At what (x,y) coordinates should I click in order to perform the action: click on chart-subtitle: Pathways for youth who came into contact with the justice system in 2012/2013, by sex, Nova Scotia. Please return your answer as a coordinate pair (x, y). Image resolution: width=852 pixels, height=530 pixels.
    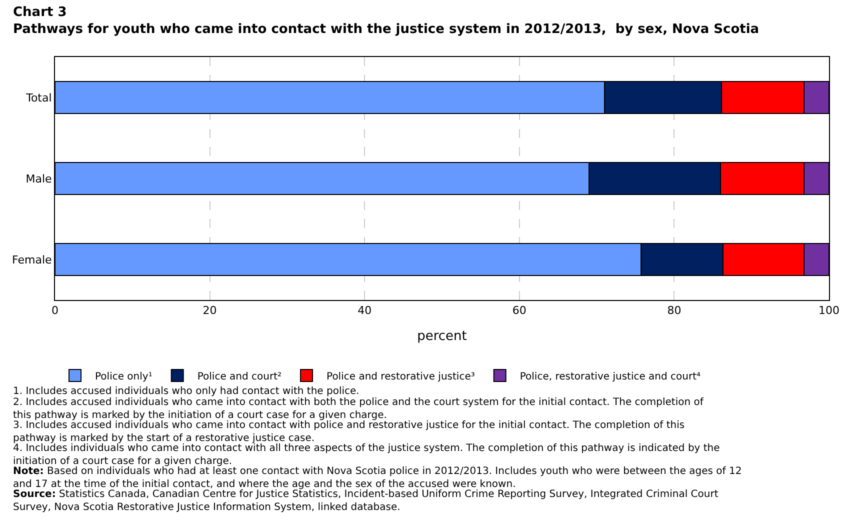
    Looking at the image, I should click on (386, 29).